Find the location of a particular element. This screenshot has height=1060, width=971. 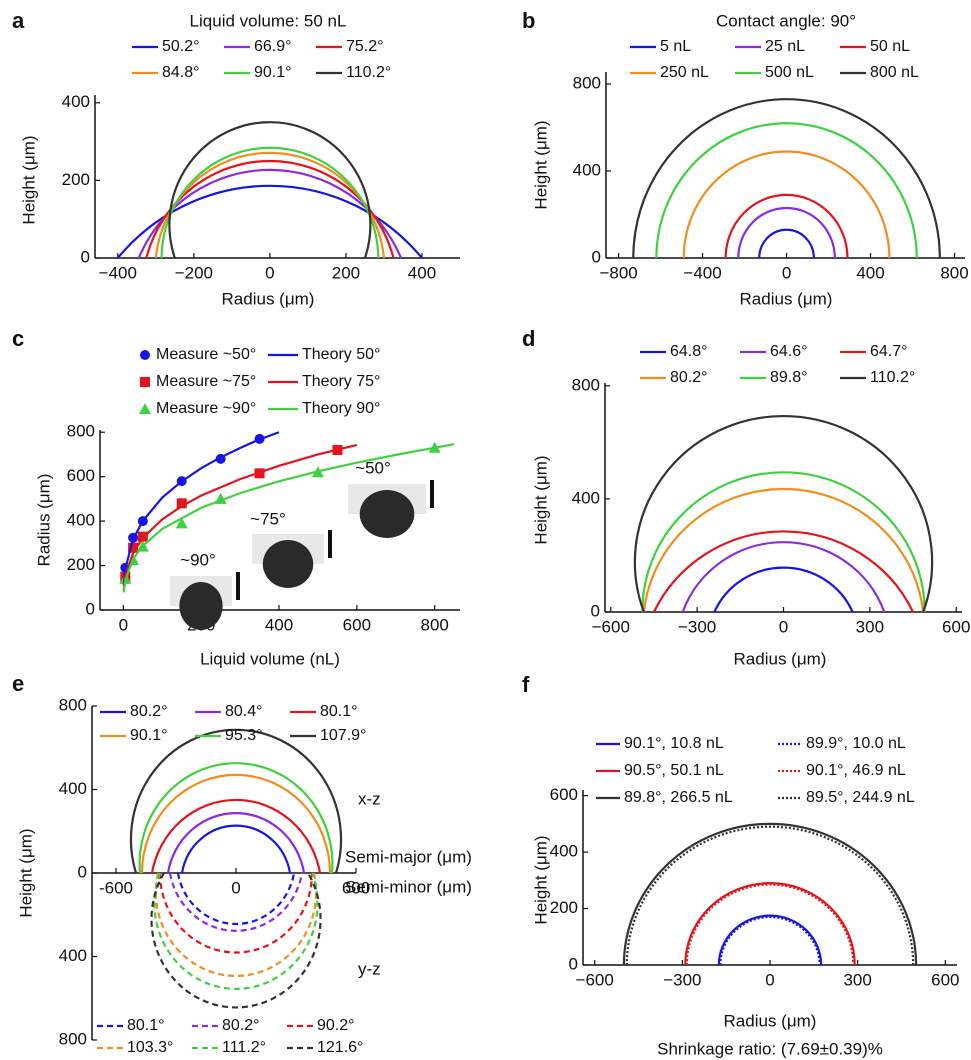

x-tick-label: 300 is located at coordinates (857, 979).